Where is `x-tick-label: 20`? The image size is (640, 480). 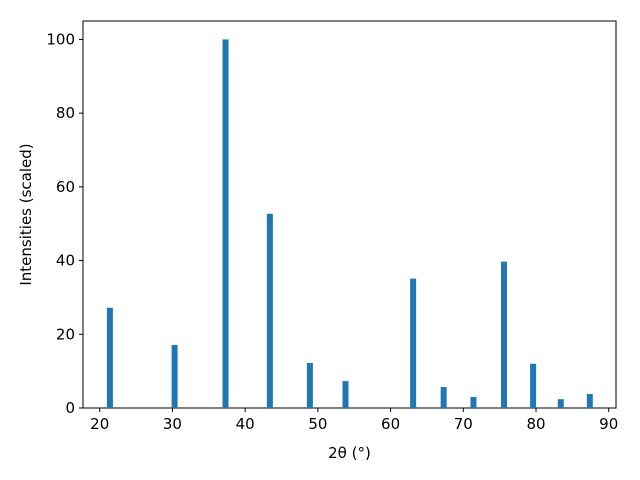 x-tick-label: 20 is located at coordinates (99, 424).